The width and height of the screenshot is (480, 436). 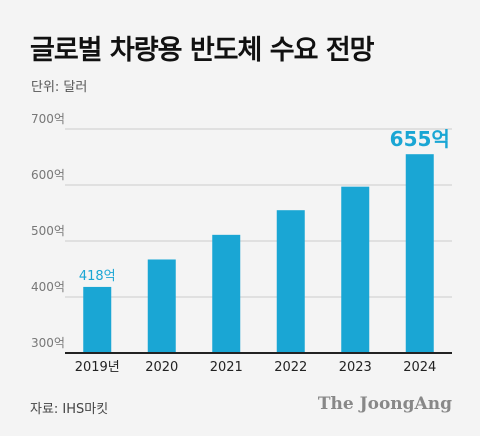 What do you see at coordinates (48, 175) in the screenshot?
I see `y-tick-label: 600억` at bounding box center [48, 175].